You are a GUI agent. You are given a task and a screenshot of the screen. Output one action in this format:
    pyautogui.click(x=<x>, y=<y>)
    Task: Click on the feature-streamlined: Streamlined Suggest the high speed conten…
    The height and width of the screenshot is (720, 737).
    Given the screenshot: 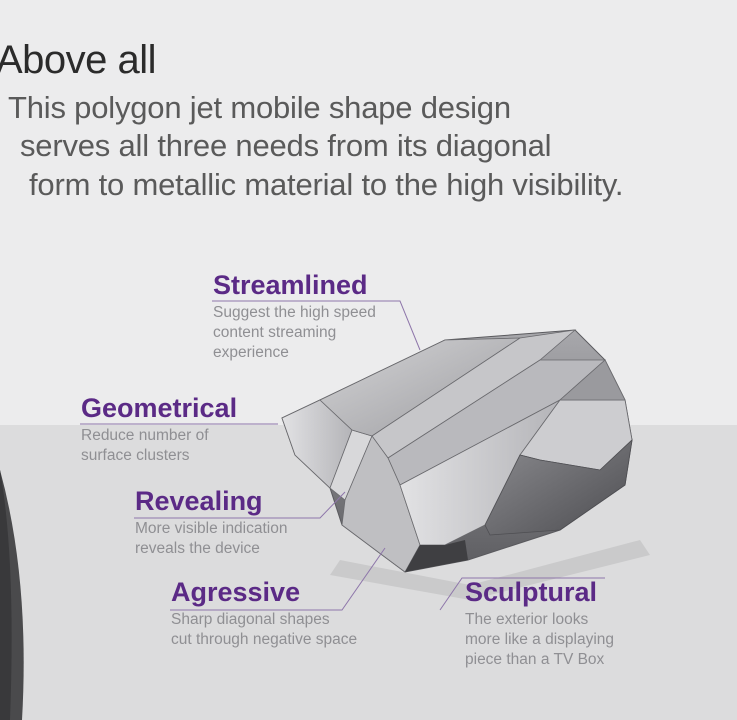 What is the action you would take?
    pyautogui.click(x=294, y=316)
    